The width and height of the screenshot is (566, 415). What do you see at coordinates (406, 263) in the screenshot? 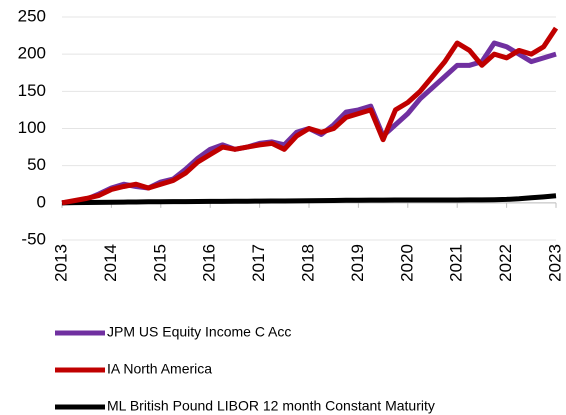
I see `x-tick-label: 2020` at bounding box center [406, 263].